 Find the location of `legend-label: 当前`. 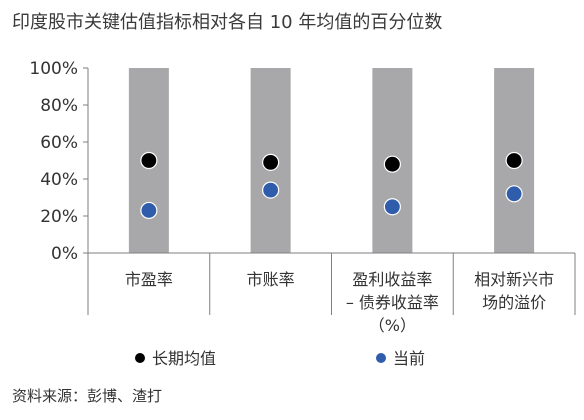

legend-label: 当前 is located at coordinates (409, 358).